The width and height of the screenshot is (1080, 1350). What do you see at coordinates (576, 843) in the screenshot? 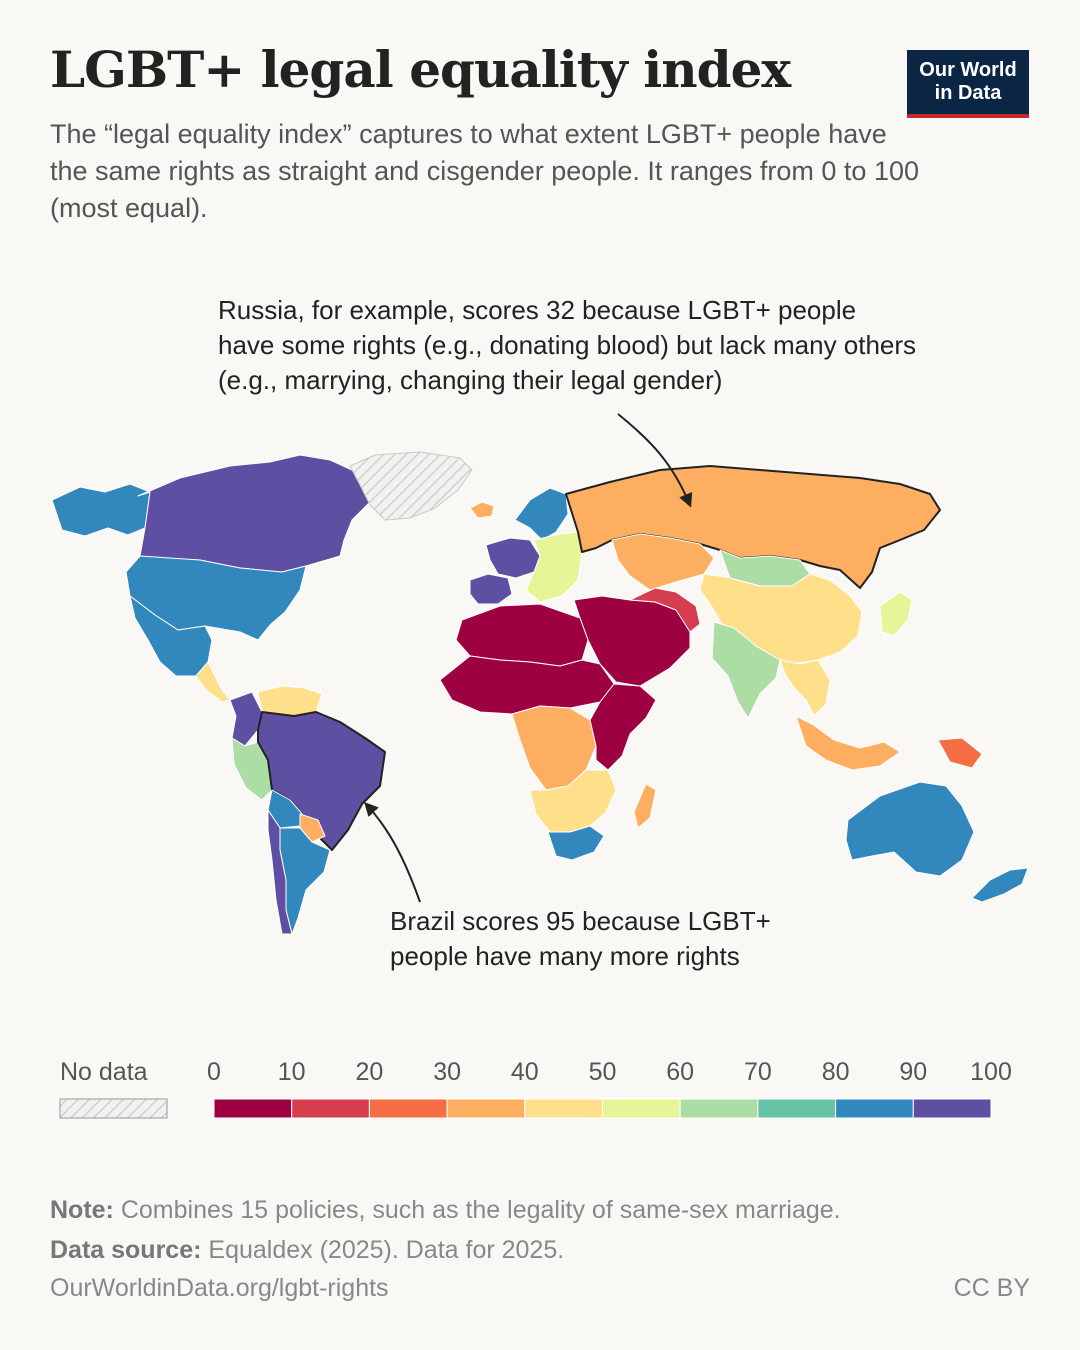
I see `map-region-south-africa: South Africa: 85` at bounding box center [576, 843].